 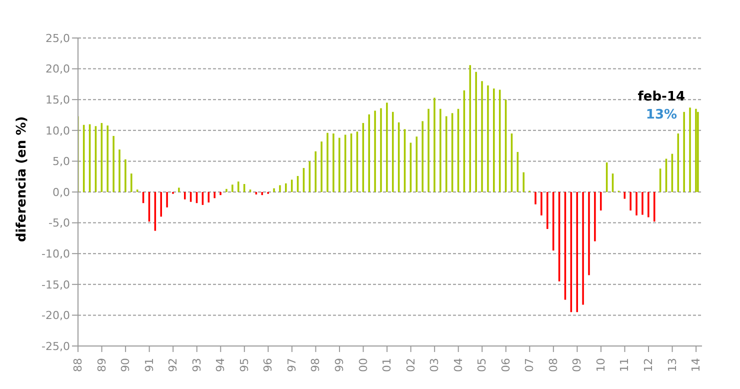 I want to click on x-tick-label: 90, so click(x=125, y=365).